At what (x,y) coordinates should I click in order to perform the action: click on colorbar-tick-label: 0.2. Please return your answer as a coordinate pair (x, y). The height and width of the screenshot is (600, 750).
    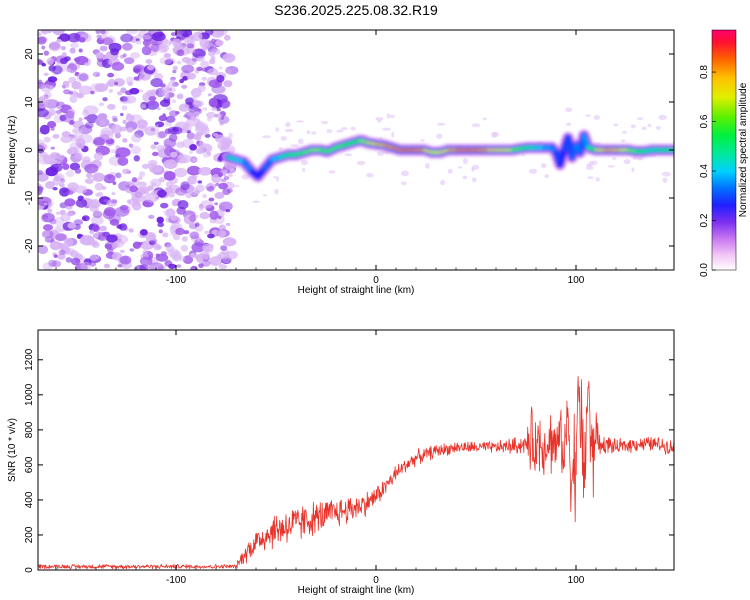
    Looking at the image, I should click on (704, 220).